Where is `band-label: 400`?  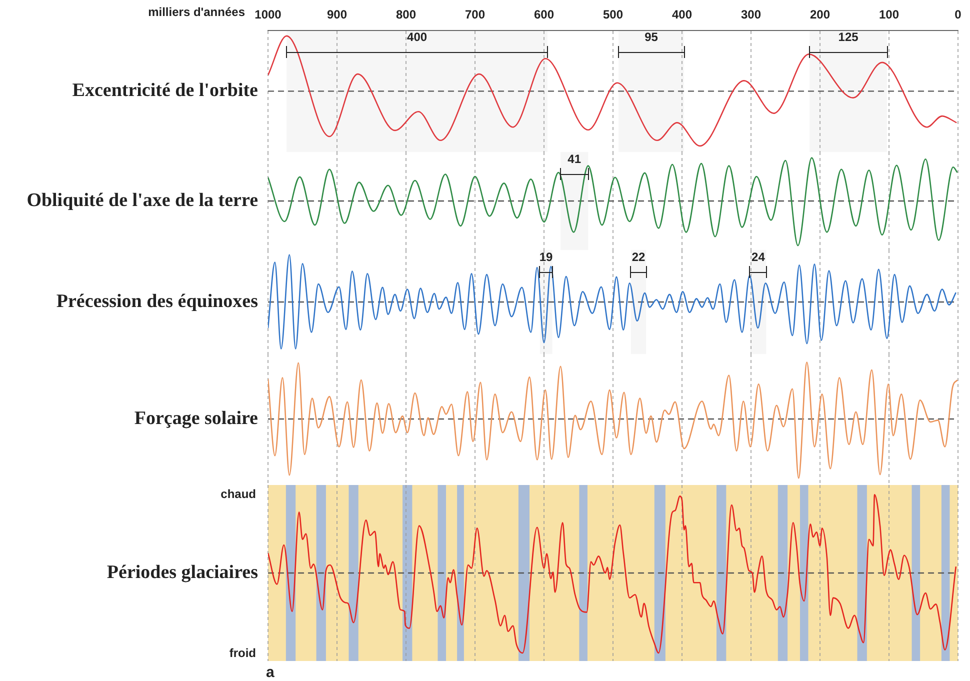
band-label: 400 is located at coordinates (417, 37).